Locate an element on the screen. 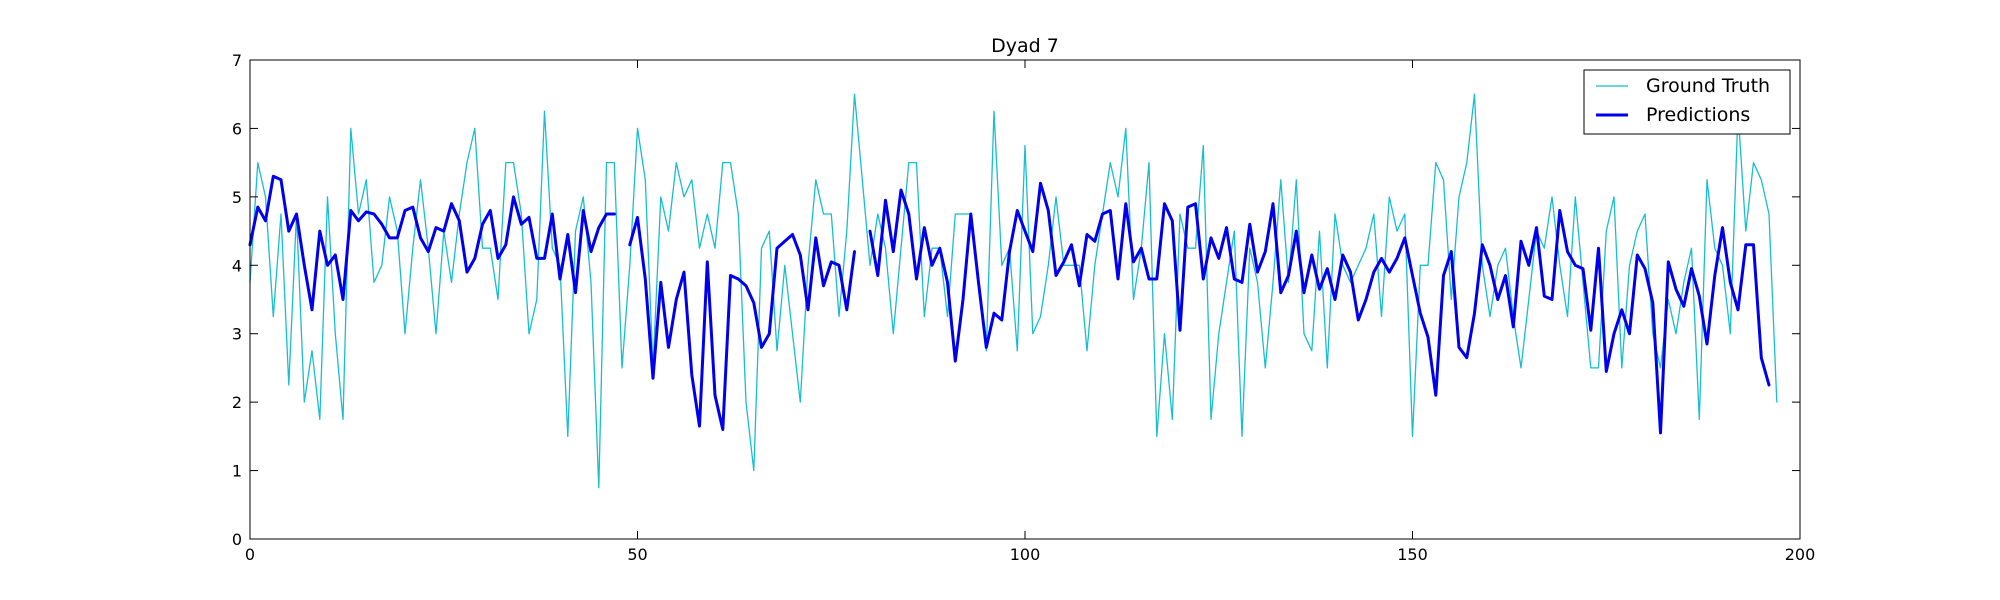 This screenshot has width=2000, height=600. y-tick-label: 3 is located at coordinates (237, 334).